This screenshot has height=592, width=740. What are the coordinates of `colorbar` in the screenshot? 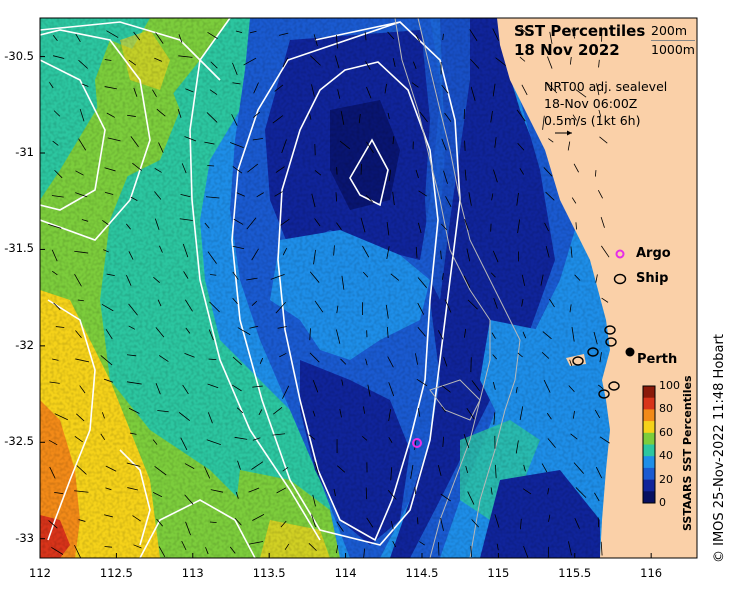 It's located at (649, 444).